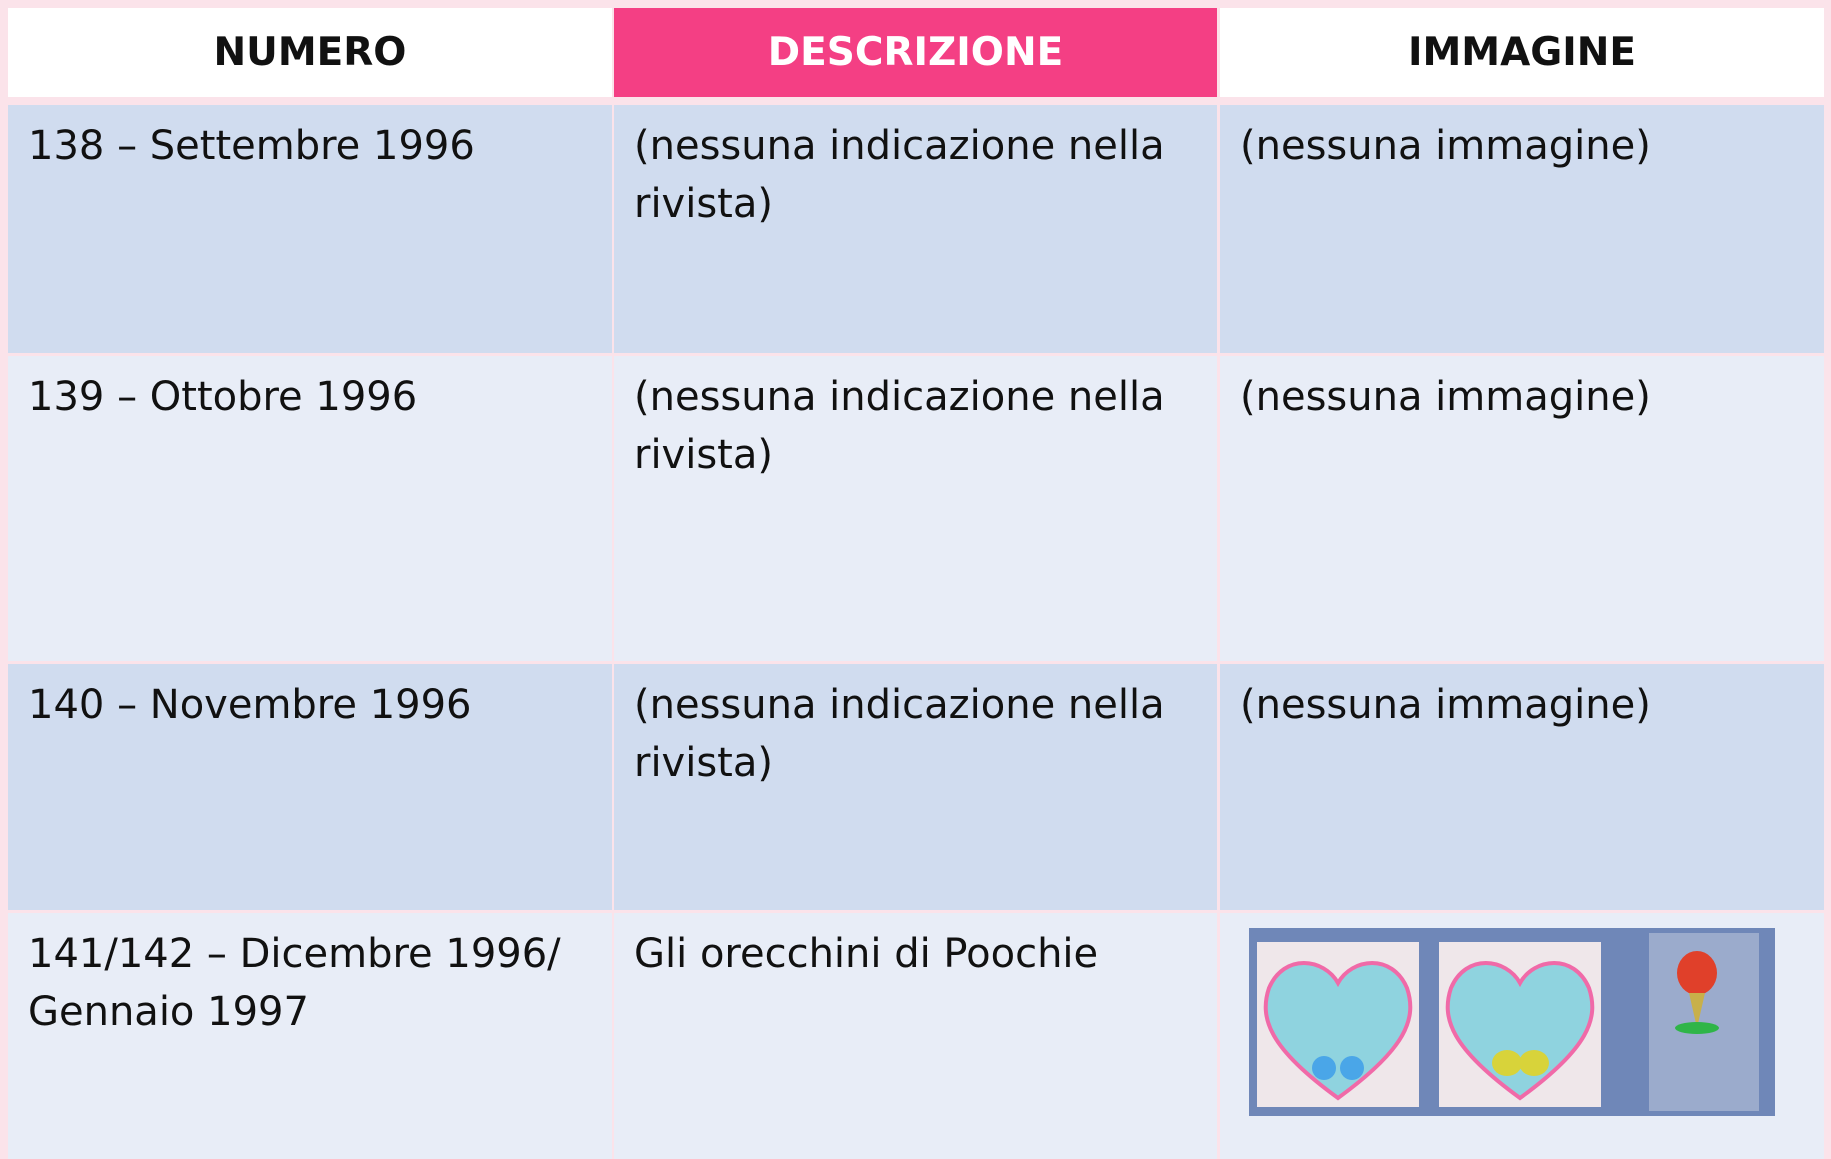 The width and height of the screenshot is (1831, 1159). Describe the element at coordinates (310, 229) in the screenshot. I see `table-cell: 138 – Settembre 1996` at that location.